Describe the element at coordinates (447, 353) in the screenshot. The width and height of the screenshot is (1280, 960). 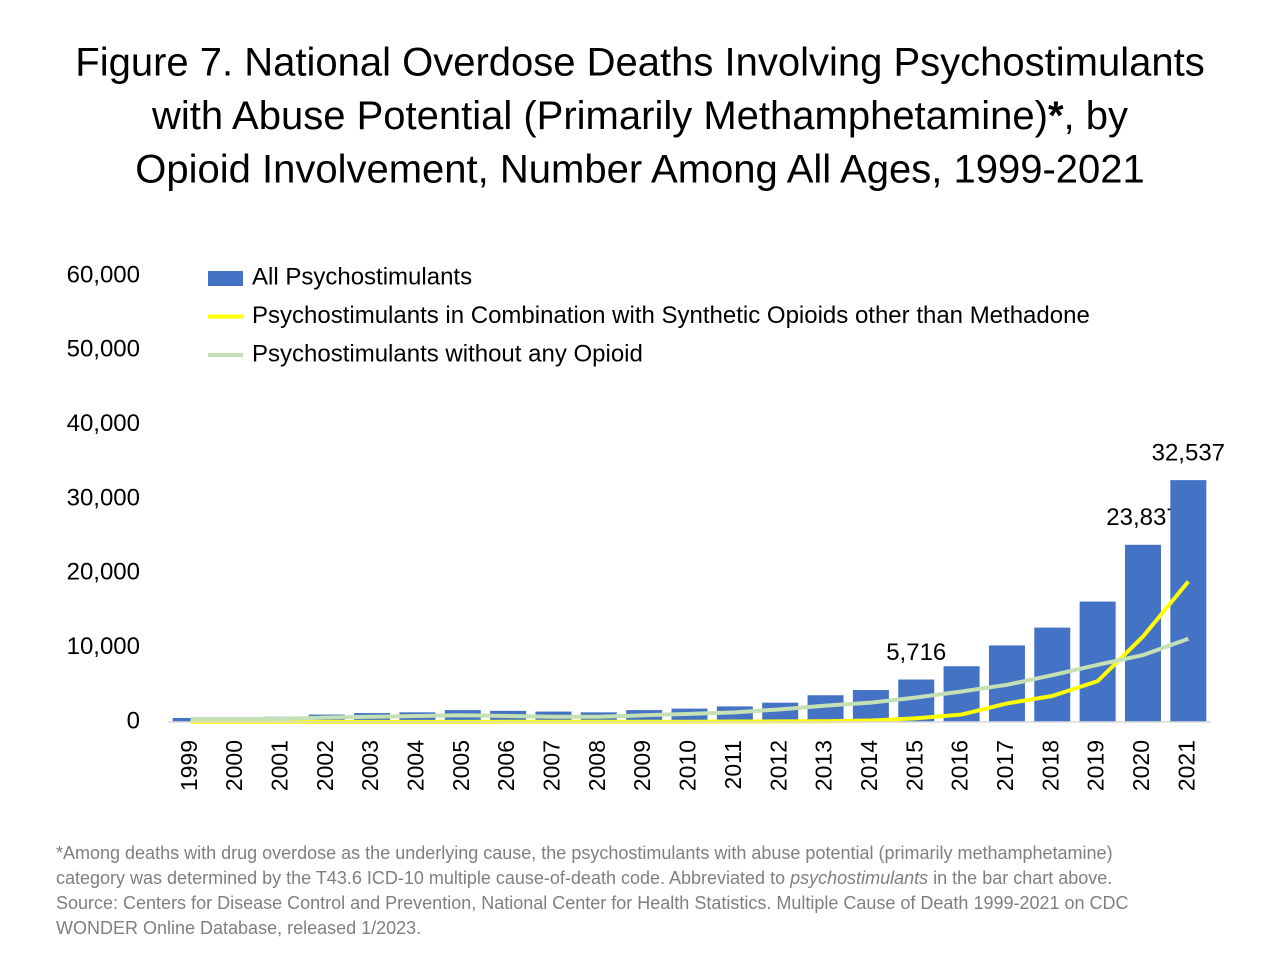
I see `legend-label: Psychostimulants without any Opioid` at that location.